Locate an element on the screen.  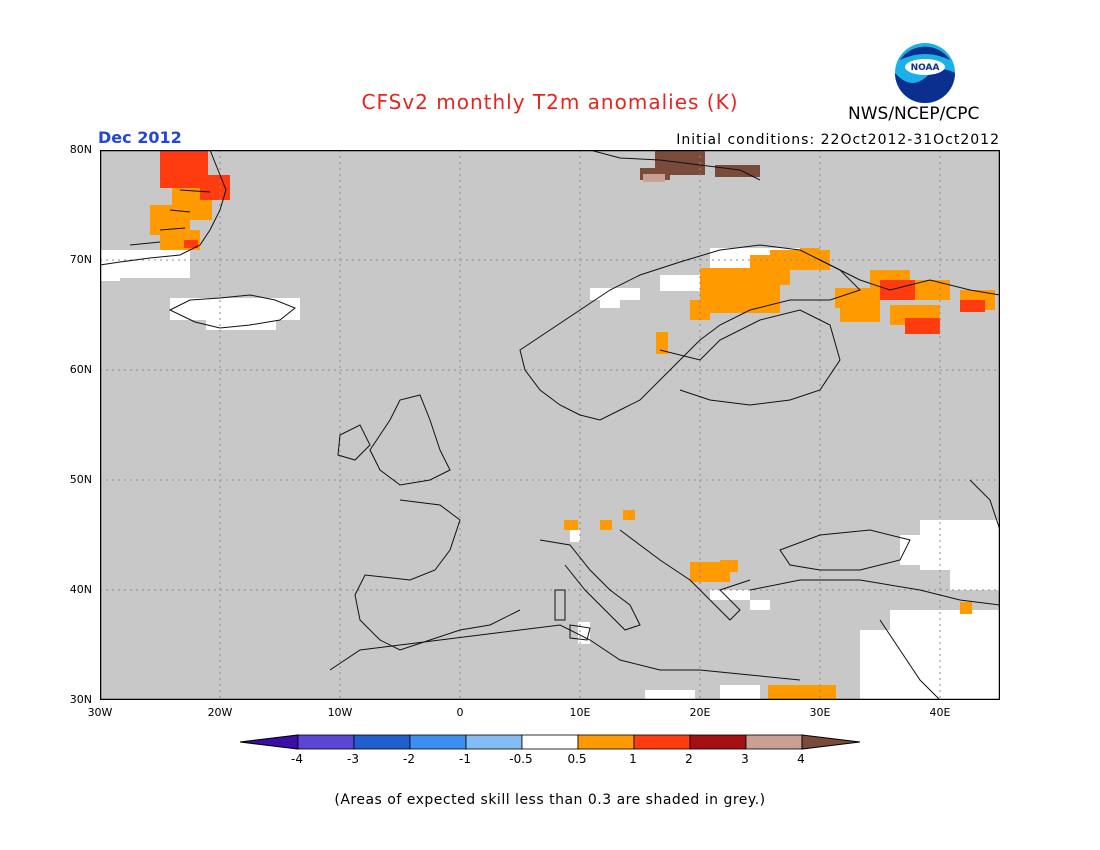
noaa-logo: NOAA is located at coordinates (925, 73).